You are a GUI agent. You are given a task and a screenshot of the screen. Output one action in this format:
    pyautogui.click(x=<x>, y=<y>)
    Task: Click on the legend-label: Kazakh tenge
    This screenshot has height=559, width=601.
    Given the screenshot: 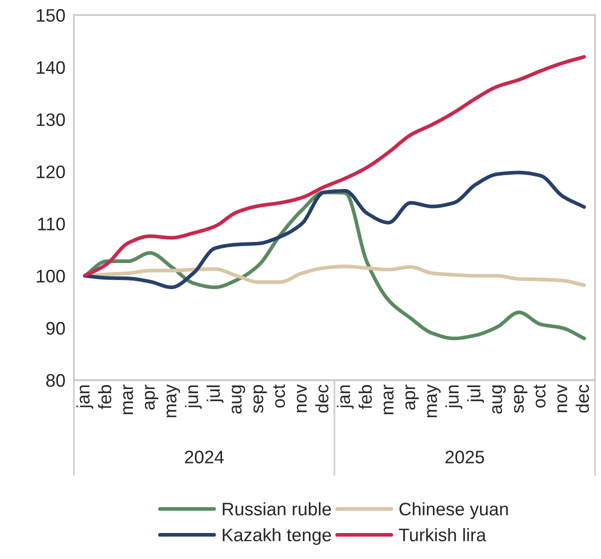 What is the action you would take?
    pyautogui.click(x=276, y=536)
    